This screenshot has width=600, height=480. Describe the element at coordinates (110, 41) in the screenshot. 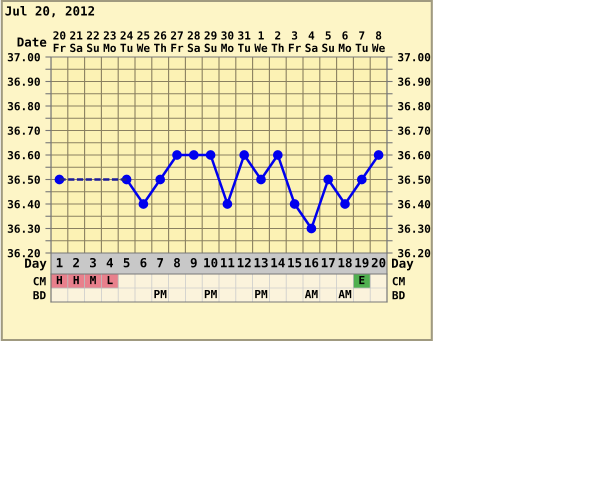

I see `x-tick-label: 23 Mo` at that location.